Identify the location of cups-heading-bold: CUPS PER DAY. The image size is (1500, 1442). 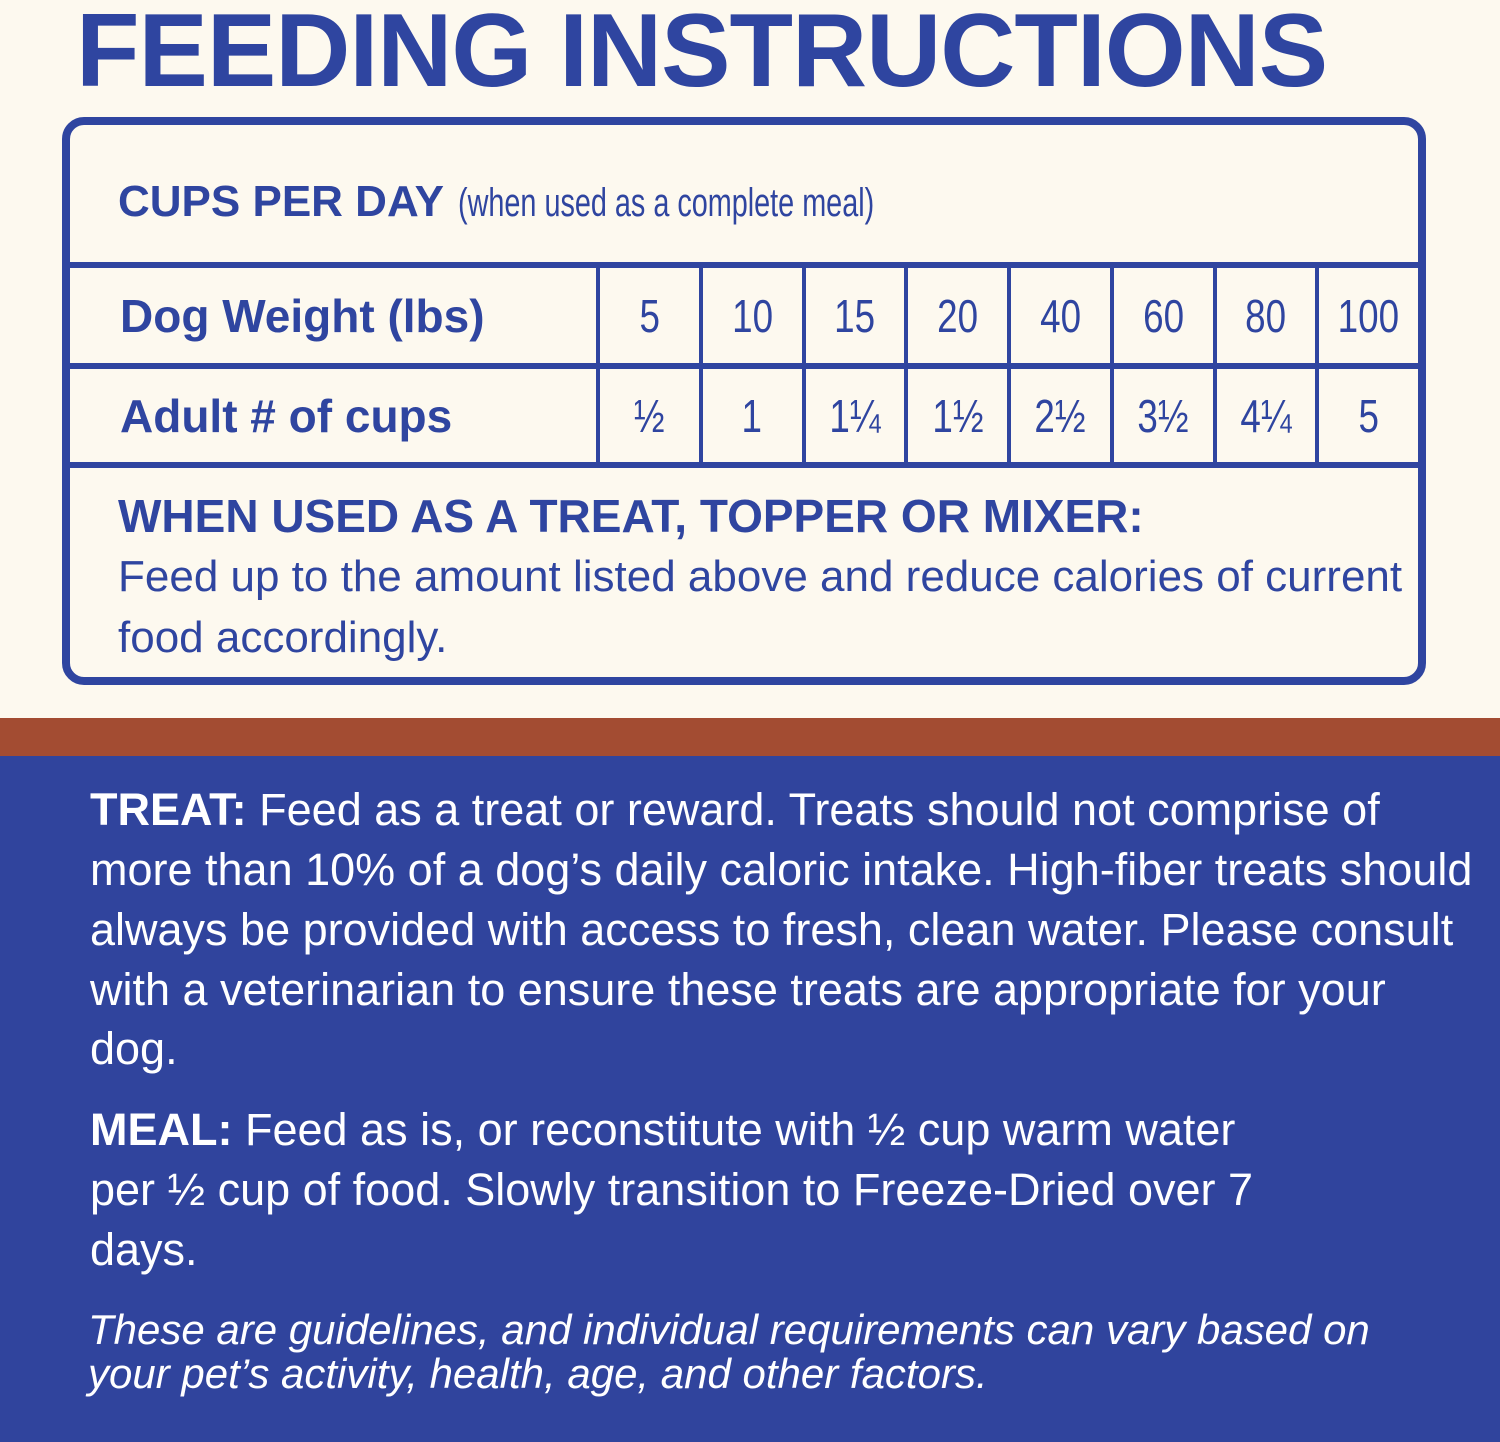
(281, 201).